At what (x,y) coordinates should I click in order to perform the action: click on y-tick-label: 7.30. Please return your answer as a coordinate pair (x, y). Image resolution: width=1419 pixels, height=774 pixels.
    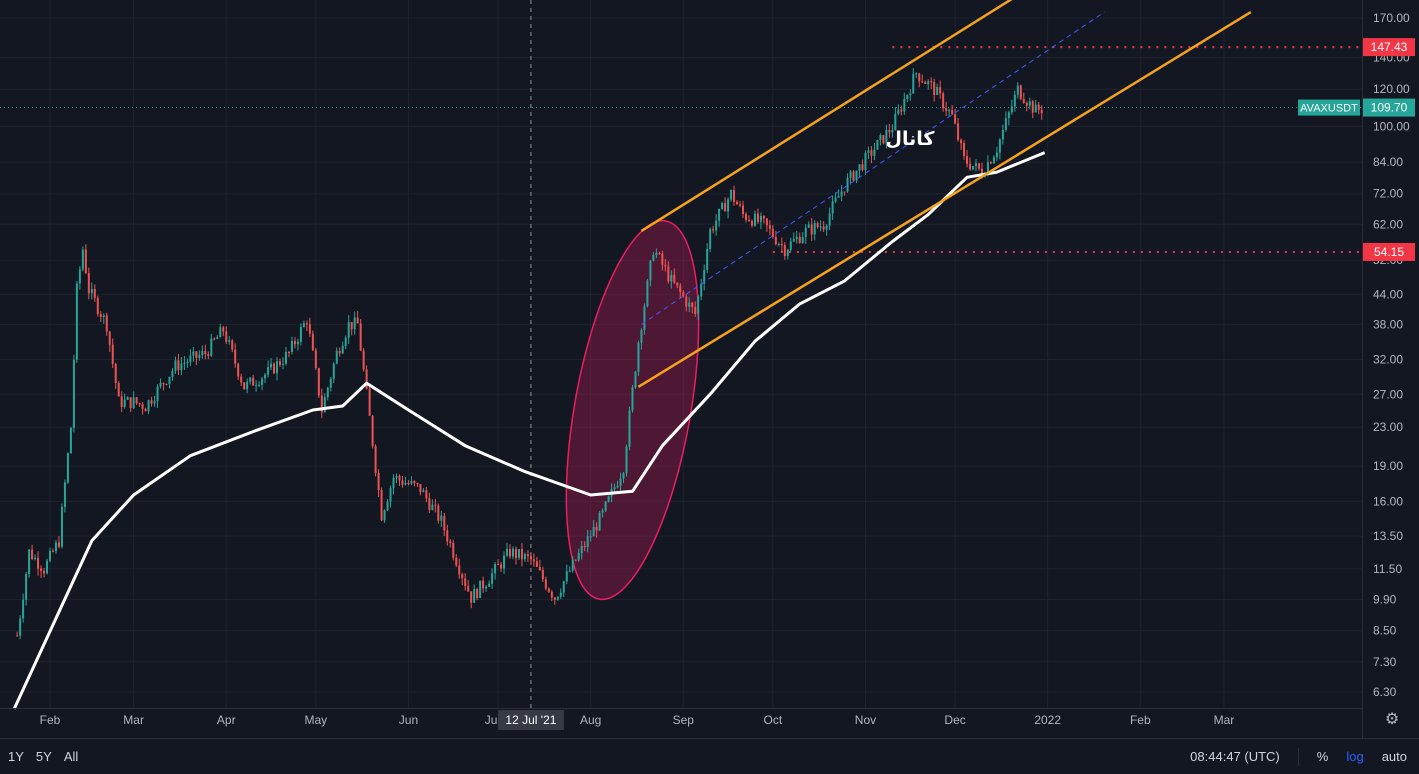
    Looking at the image, I should click on (1385, 662).